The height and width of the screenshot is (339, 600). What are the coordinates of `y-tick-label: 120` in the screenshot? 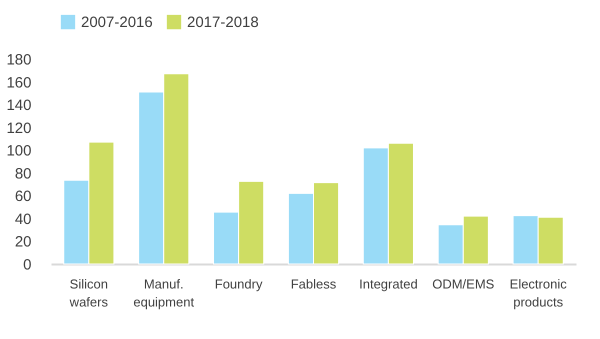 It's located at (19, 128).